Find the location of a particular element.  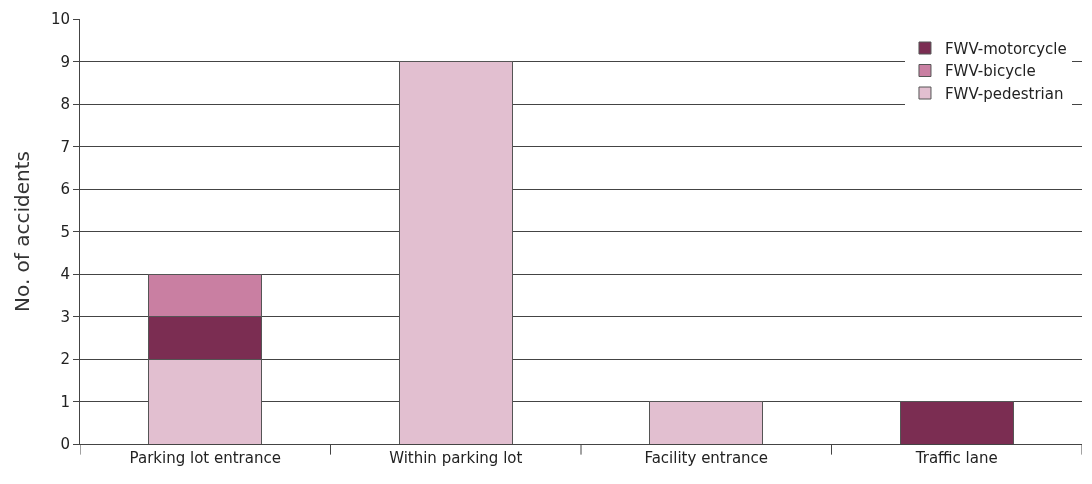

legend-label: FWV-motorcycle is located at coordinates (1005, 48).